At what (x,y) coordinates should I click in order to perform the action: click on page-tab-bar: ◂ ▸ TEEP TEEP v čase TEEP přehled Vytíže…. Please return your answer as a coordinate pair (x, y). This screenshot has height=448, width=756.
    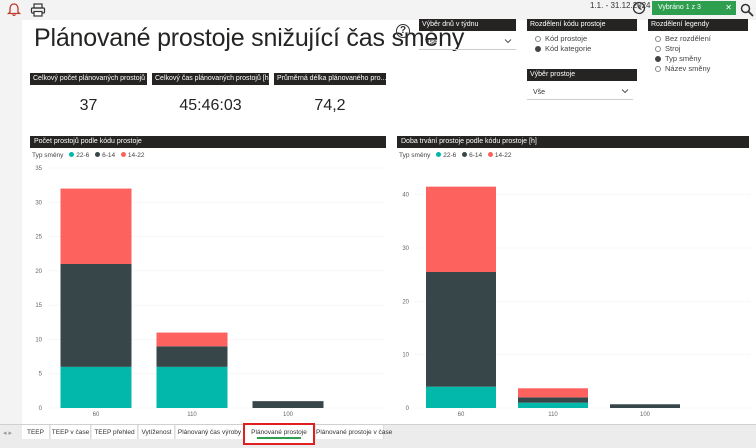
    Looking at the image, I should click on (378, 435).